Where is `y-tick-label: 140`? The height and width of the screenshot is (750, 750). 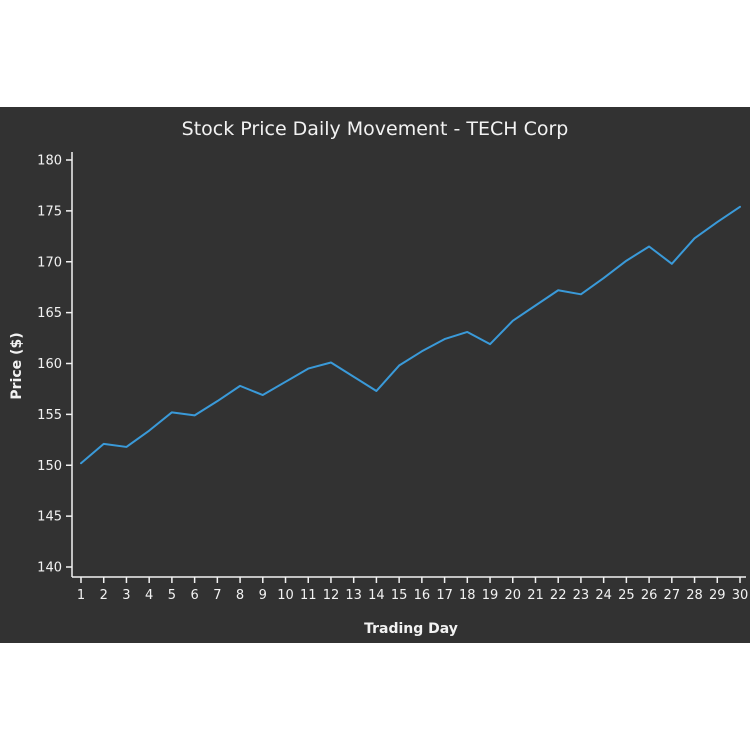 y-tick-label: 140 is located at coordinates (49, 568).